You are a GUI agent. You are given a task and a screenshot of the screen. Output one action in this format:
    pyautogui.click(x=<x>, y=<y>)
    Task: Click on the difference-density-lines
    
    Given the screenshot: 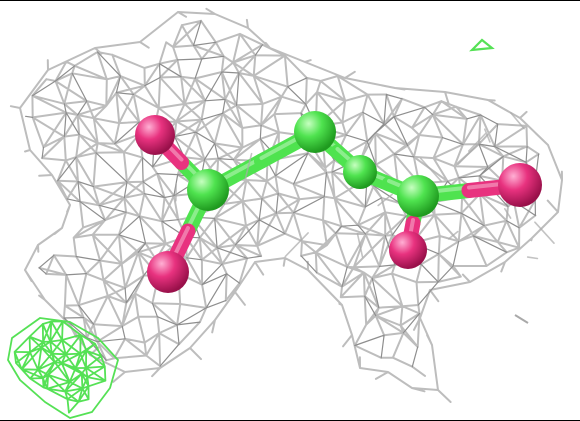 What is the action you would take?
    pyautogui.click(x=63, y=368)
    